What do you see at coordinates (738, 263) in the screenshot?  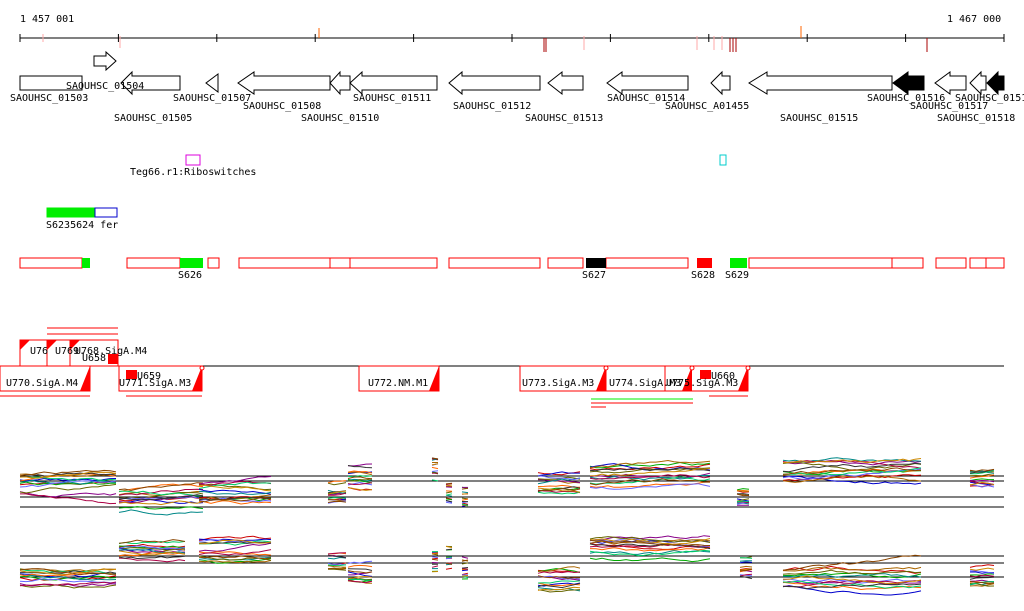 I see `segment-S629` at bounding box center [738, 263].